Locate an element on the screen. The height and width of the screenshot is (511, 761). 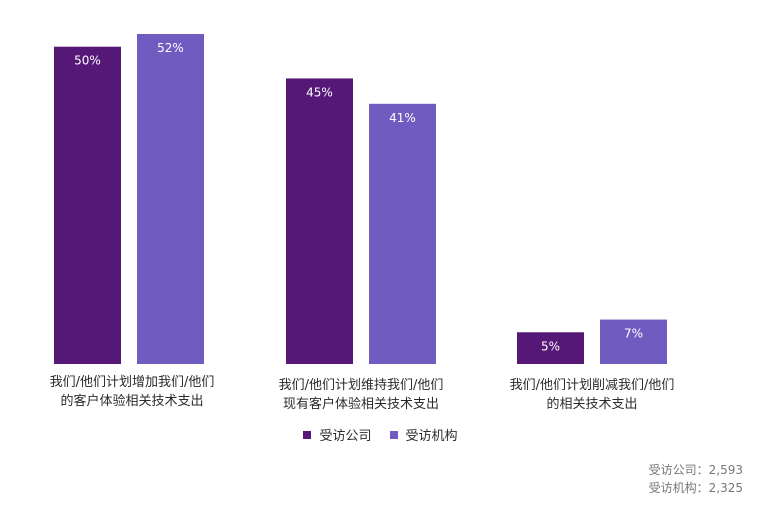
sample-size-note: 受访公司：2,593 受访机构：2,325 is located at coordinates (696, 479).